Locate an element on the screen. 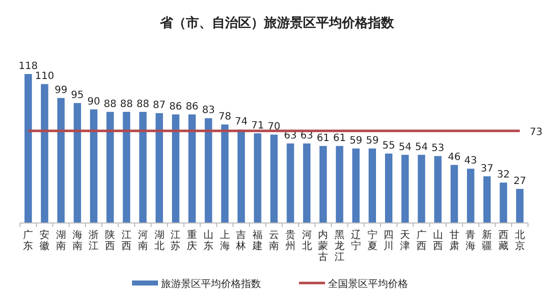 This screenshot has width=554, height=304. x-tick-label: 云南 is located at coordinates (274, 241).